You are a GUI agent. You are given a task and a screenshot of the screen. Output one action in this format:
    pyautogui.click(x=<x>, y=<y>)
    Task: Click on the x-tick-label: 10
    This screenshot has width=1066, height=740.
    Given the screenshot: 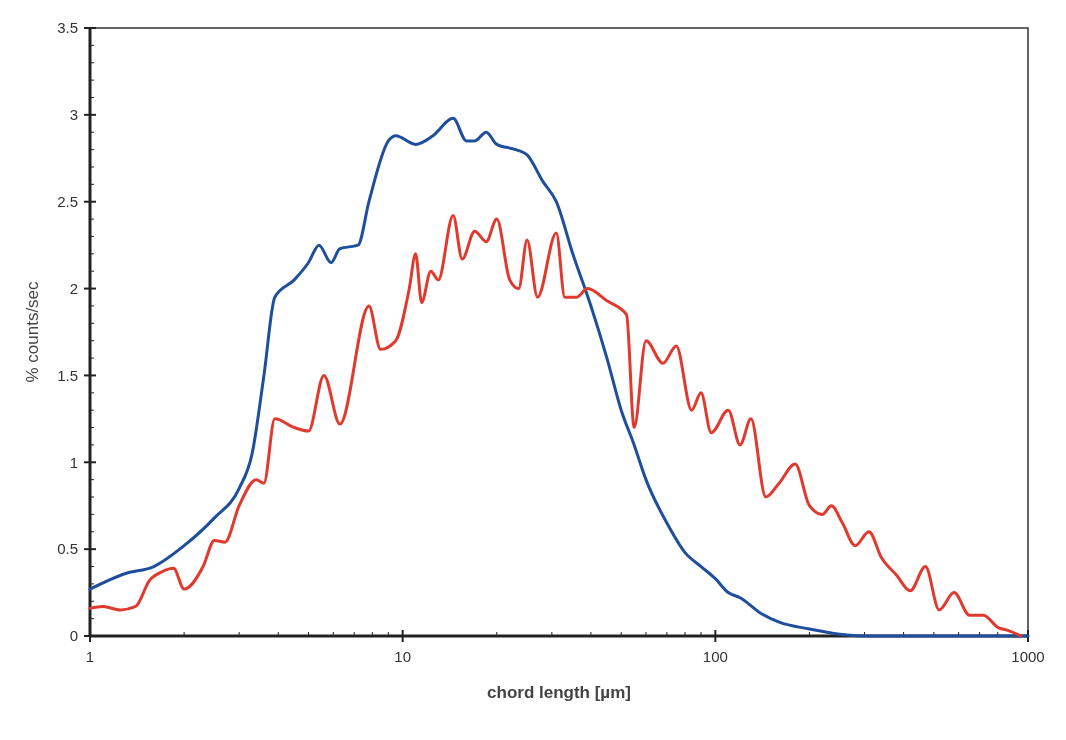 What is the action you would take?
    pyautogui.click(x=403, y=656)
    